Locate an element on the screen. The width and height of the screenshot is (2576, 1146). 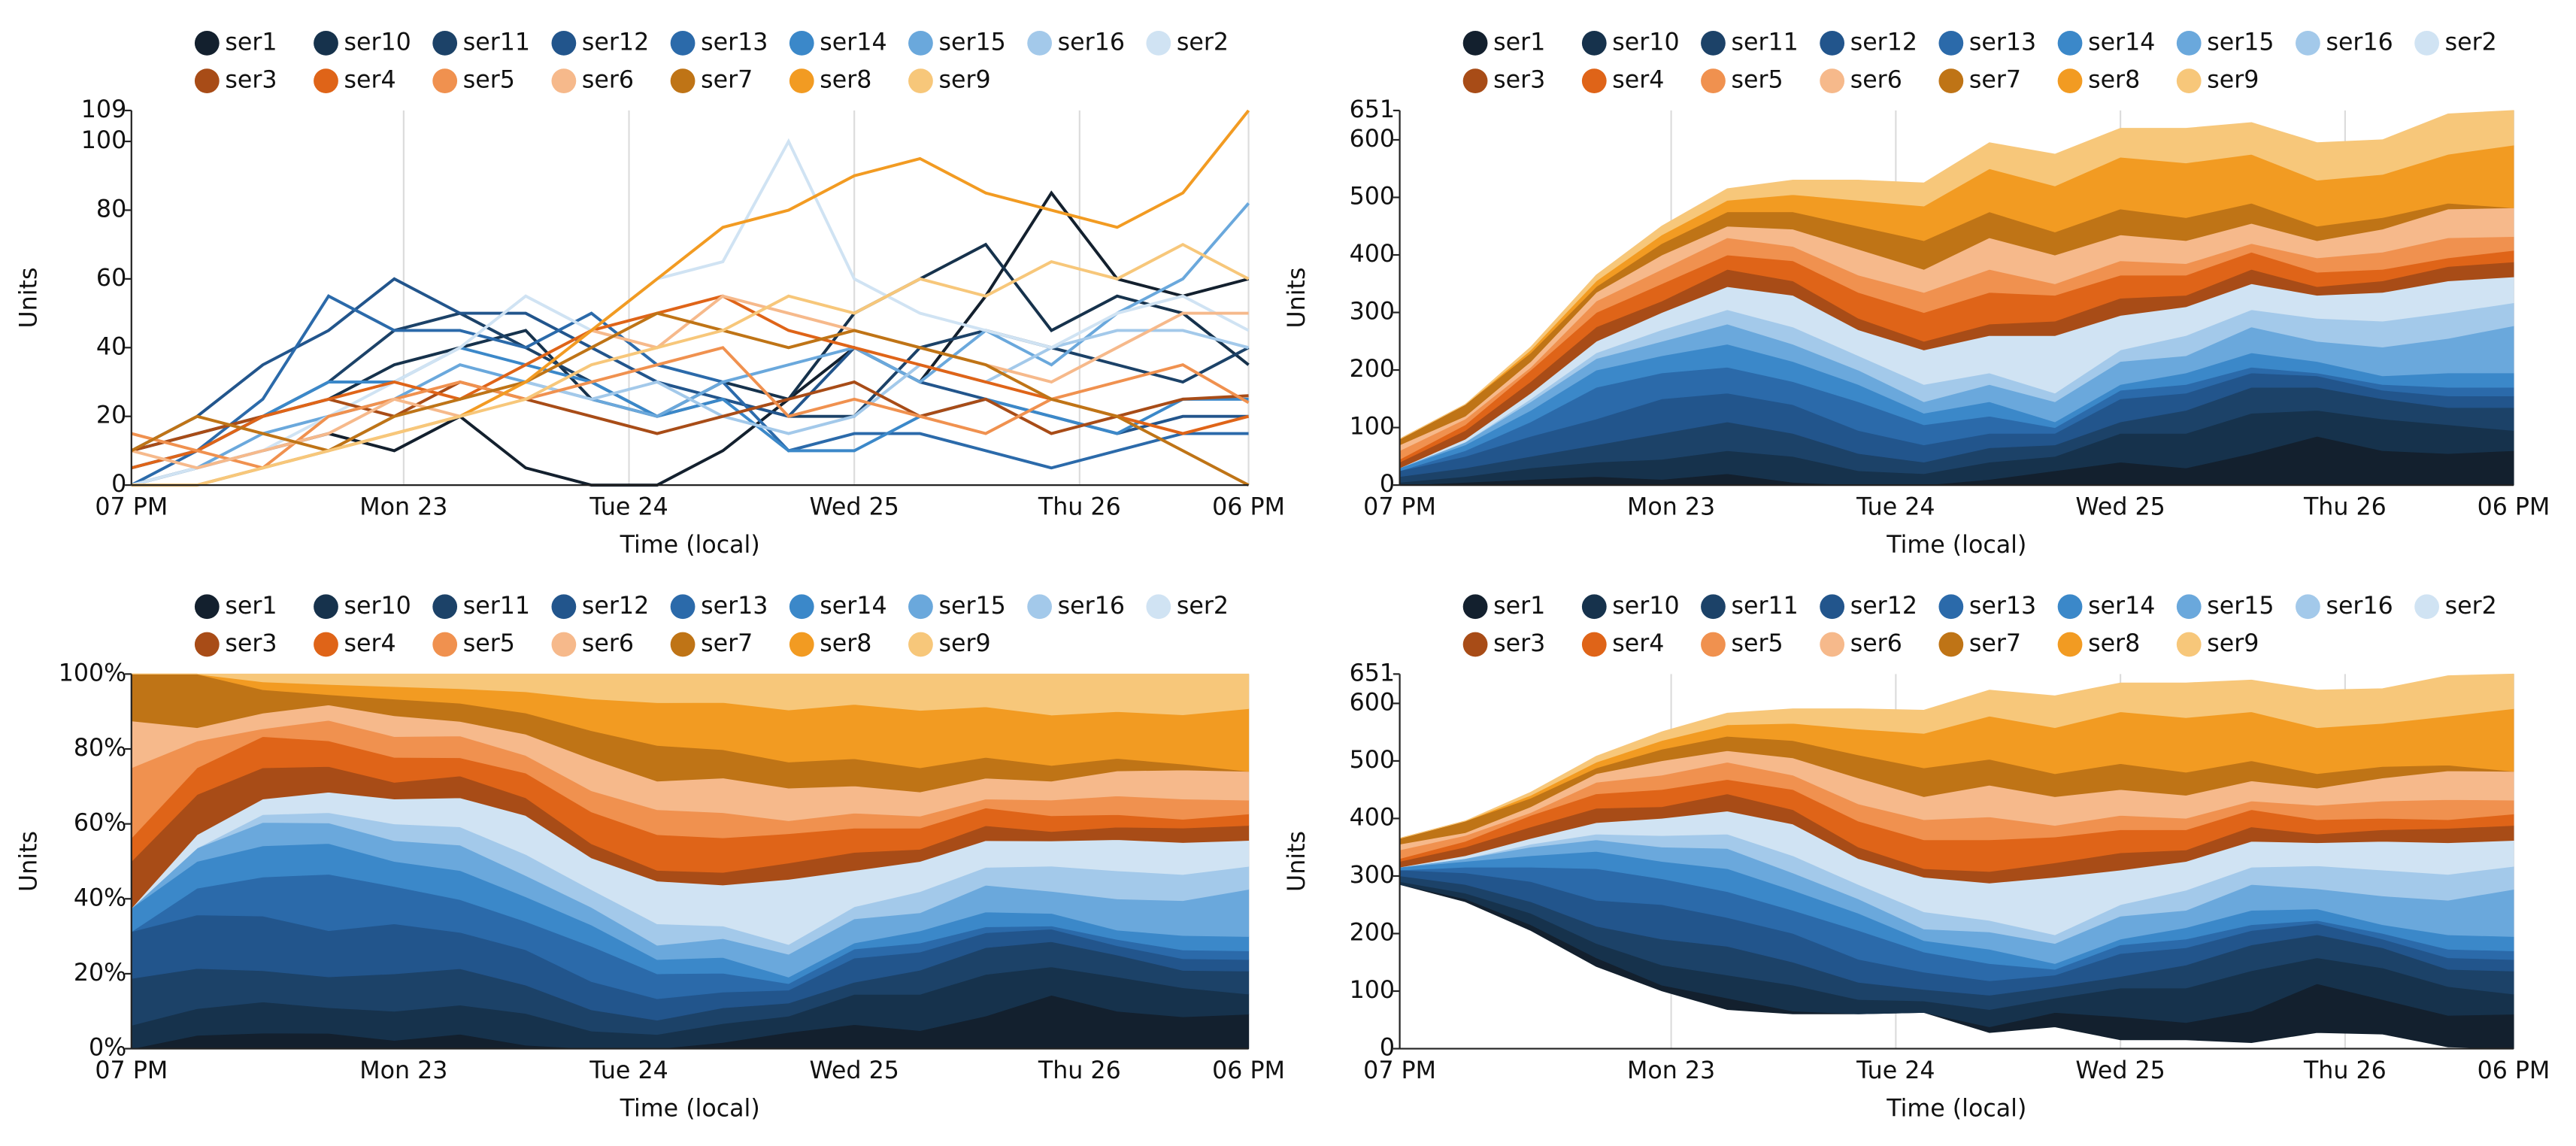
y-tick-label: 0% is located at coordinates (107, 1048).